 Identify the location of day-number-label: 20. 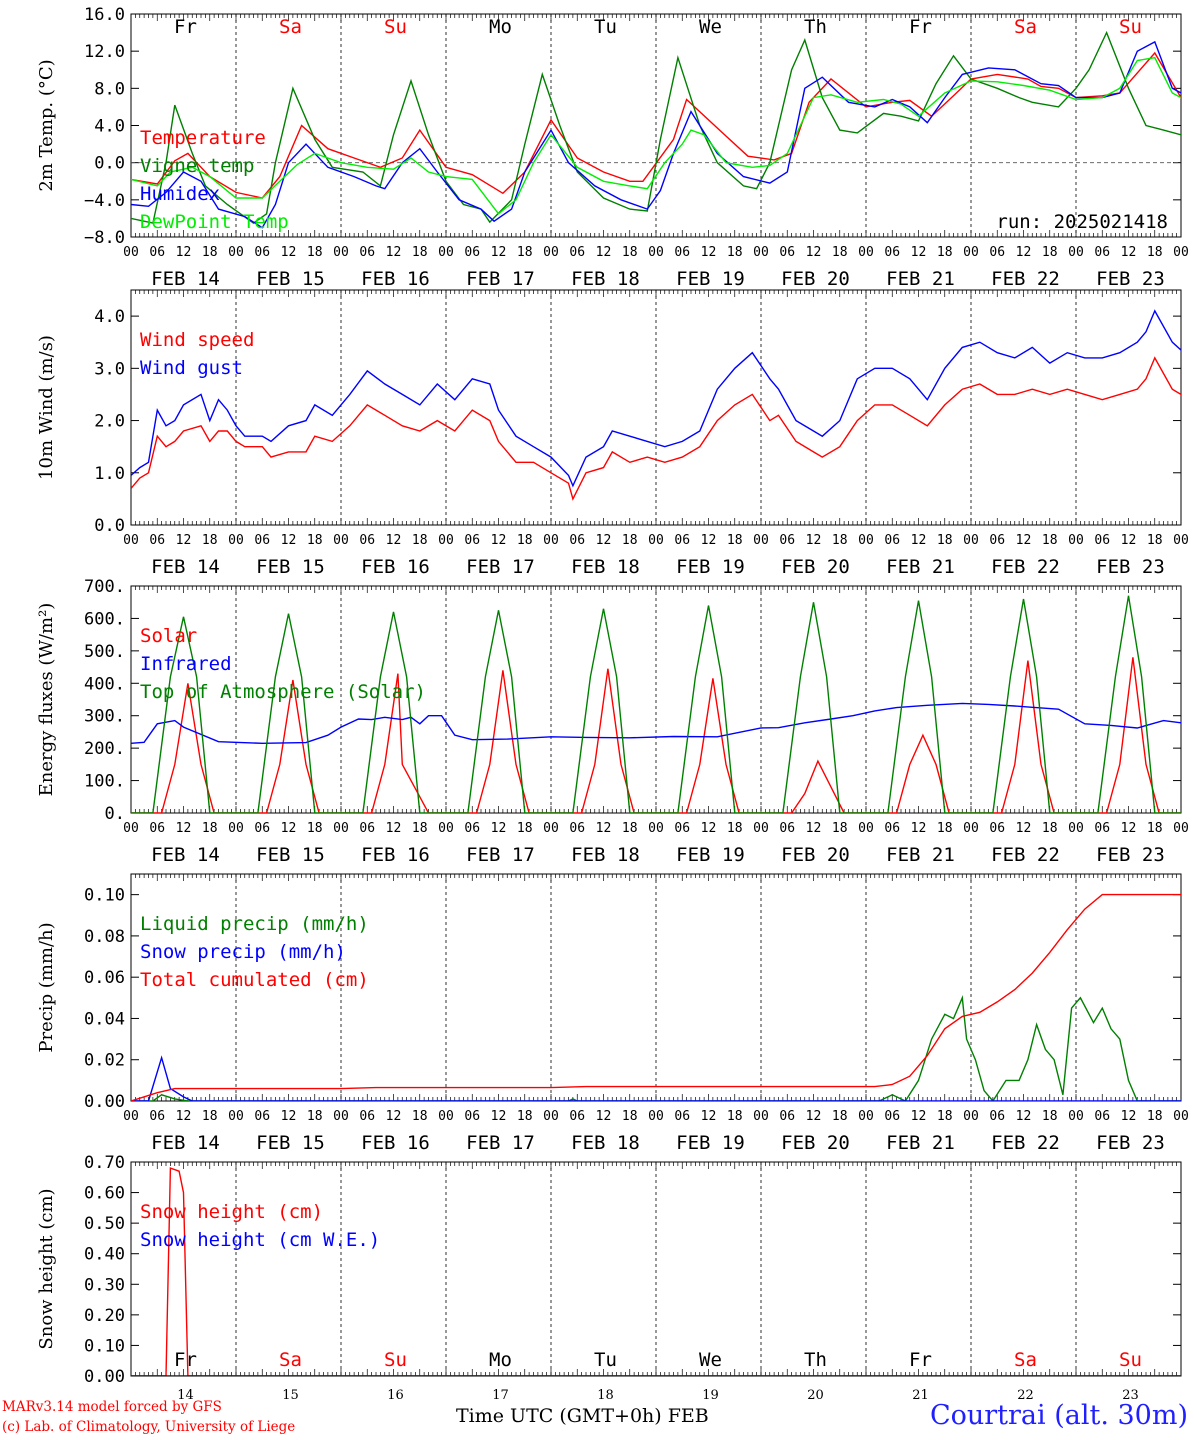
(815, 1395).